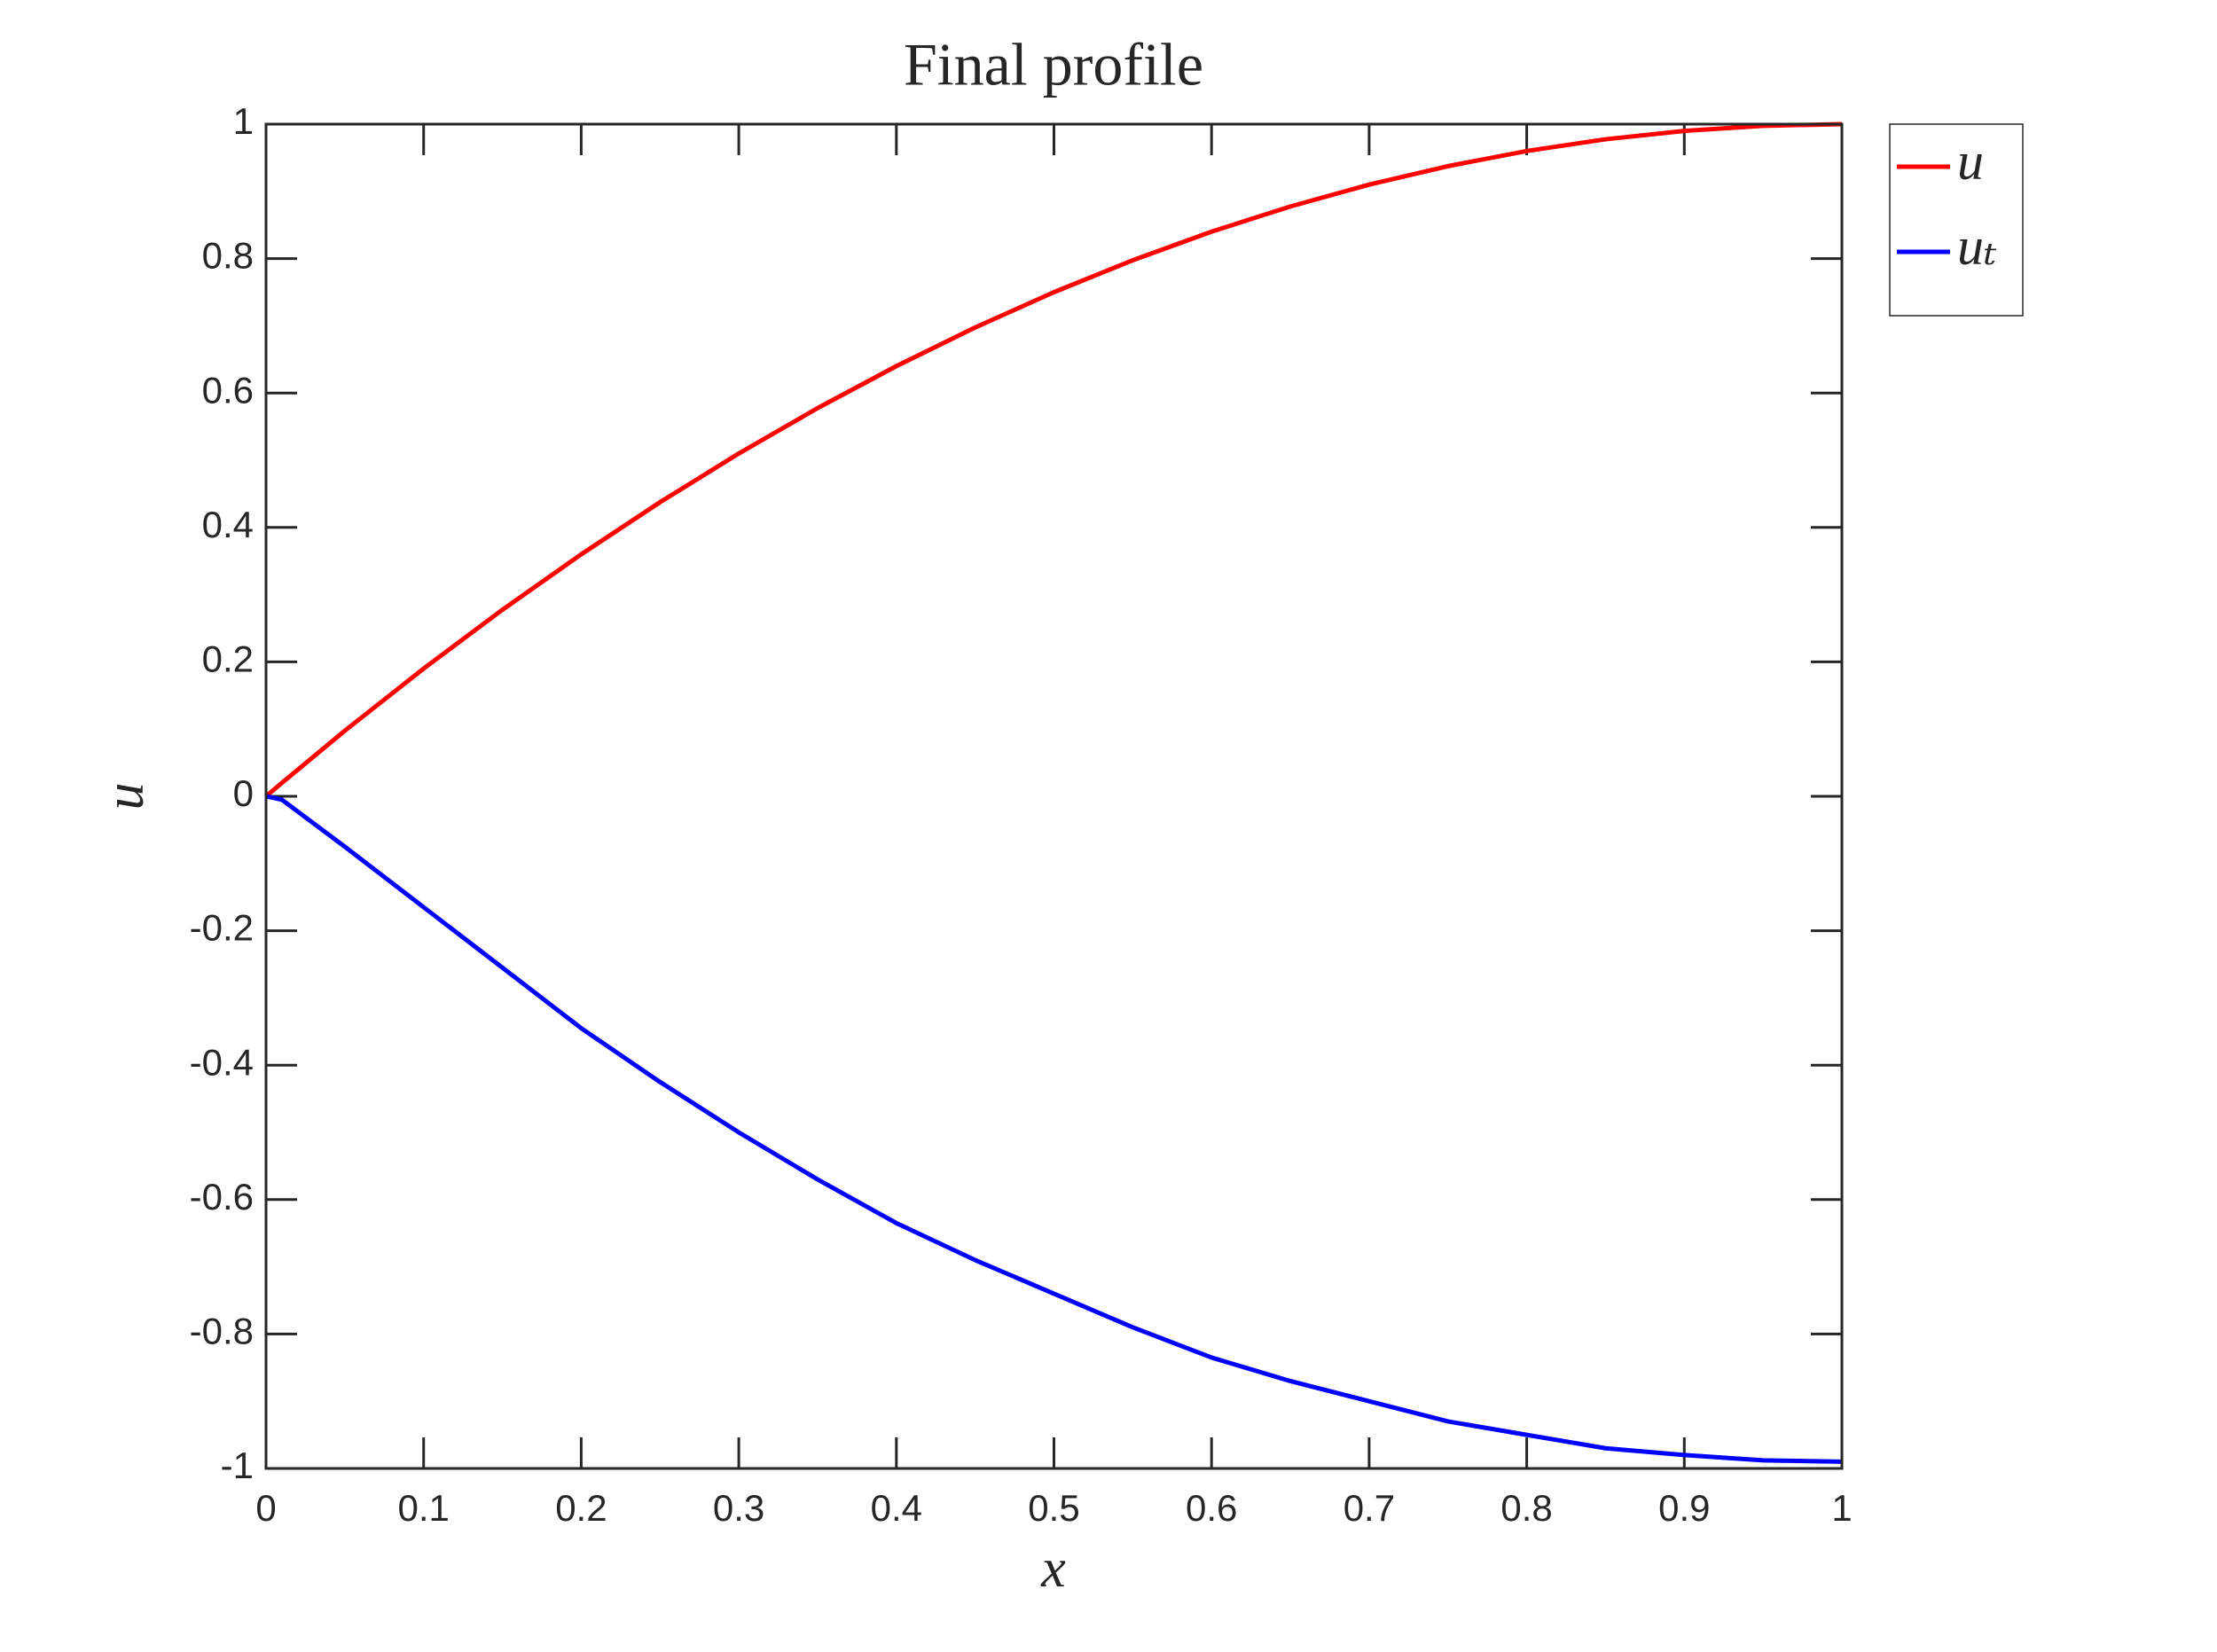  Describe the element at coordinates (243, 793) in the screenshot. I see `y-tick-label: 0` at that location.